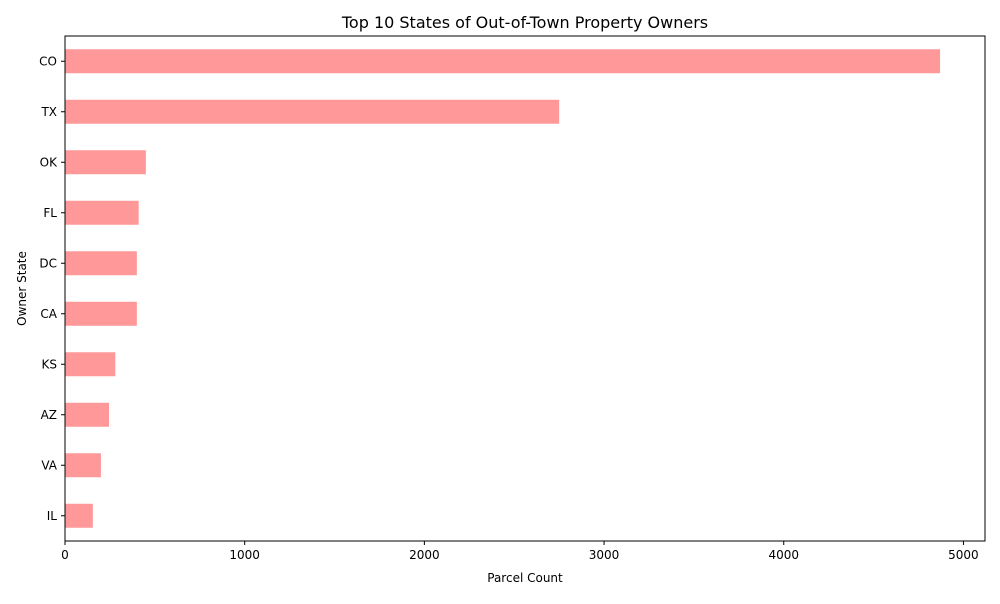  What do you see at coordinates (79, 515) in the screenshot?
I see `bar-il` at bounding box center [79, 515].